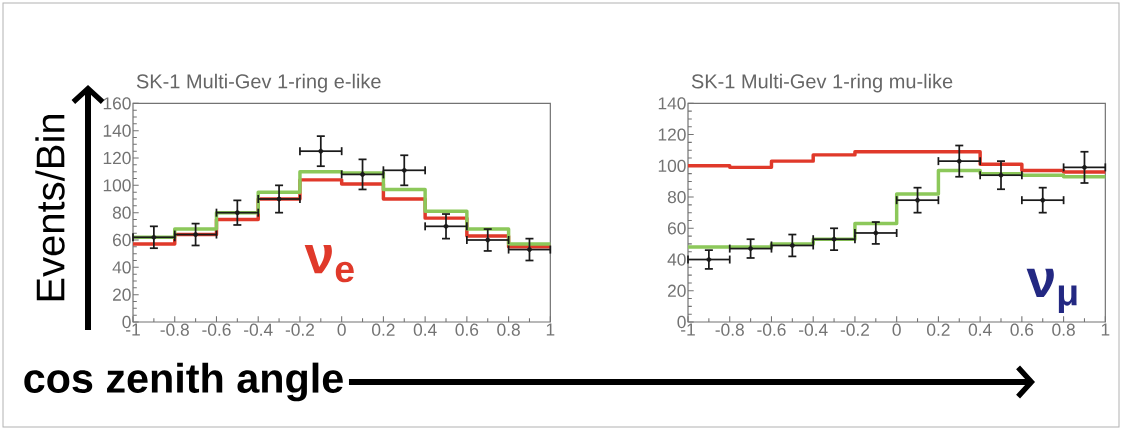 The height and width of the screenshot is (430, 1122). What do you see at coordinates (1051, 290) in the screenshot?
I see `annotation: ν$_{μ}$` at bounding box center [1051, 290].